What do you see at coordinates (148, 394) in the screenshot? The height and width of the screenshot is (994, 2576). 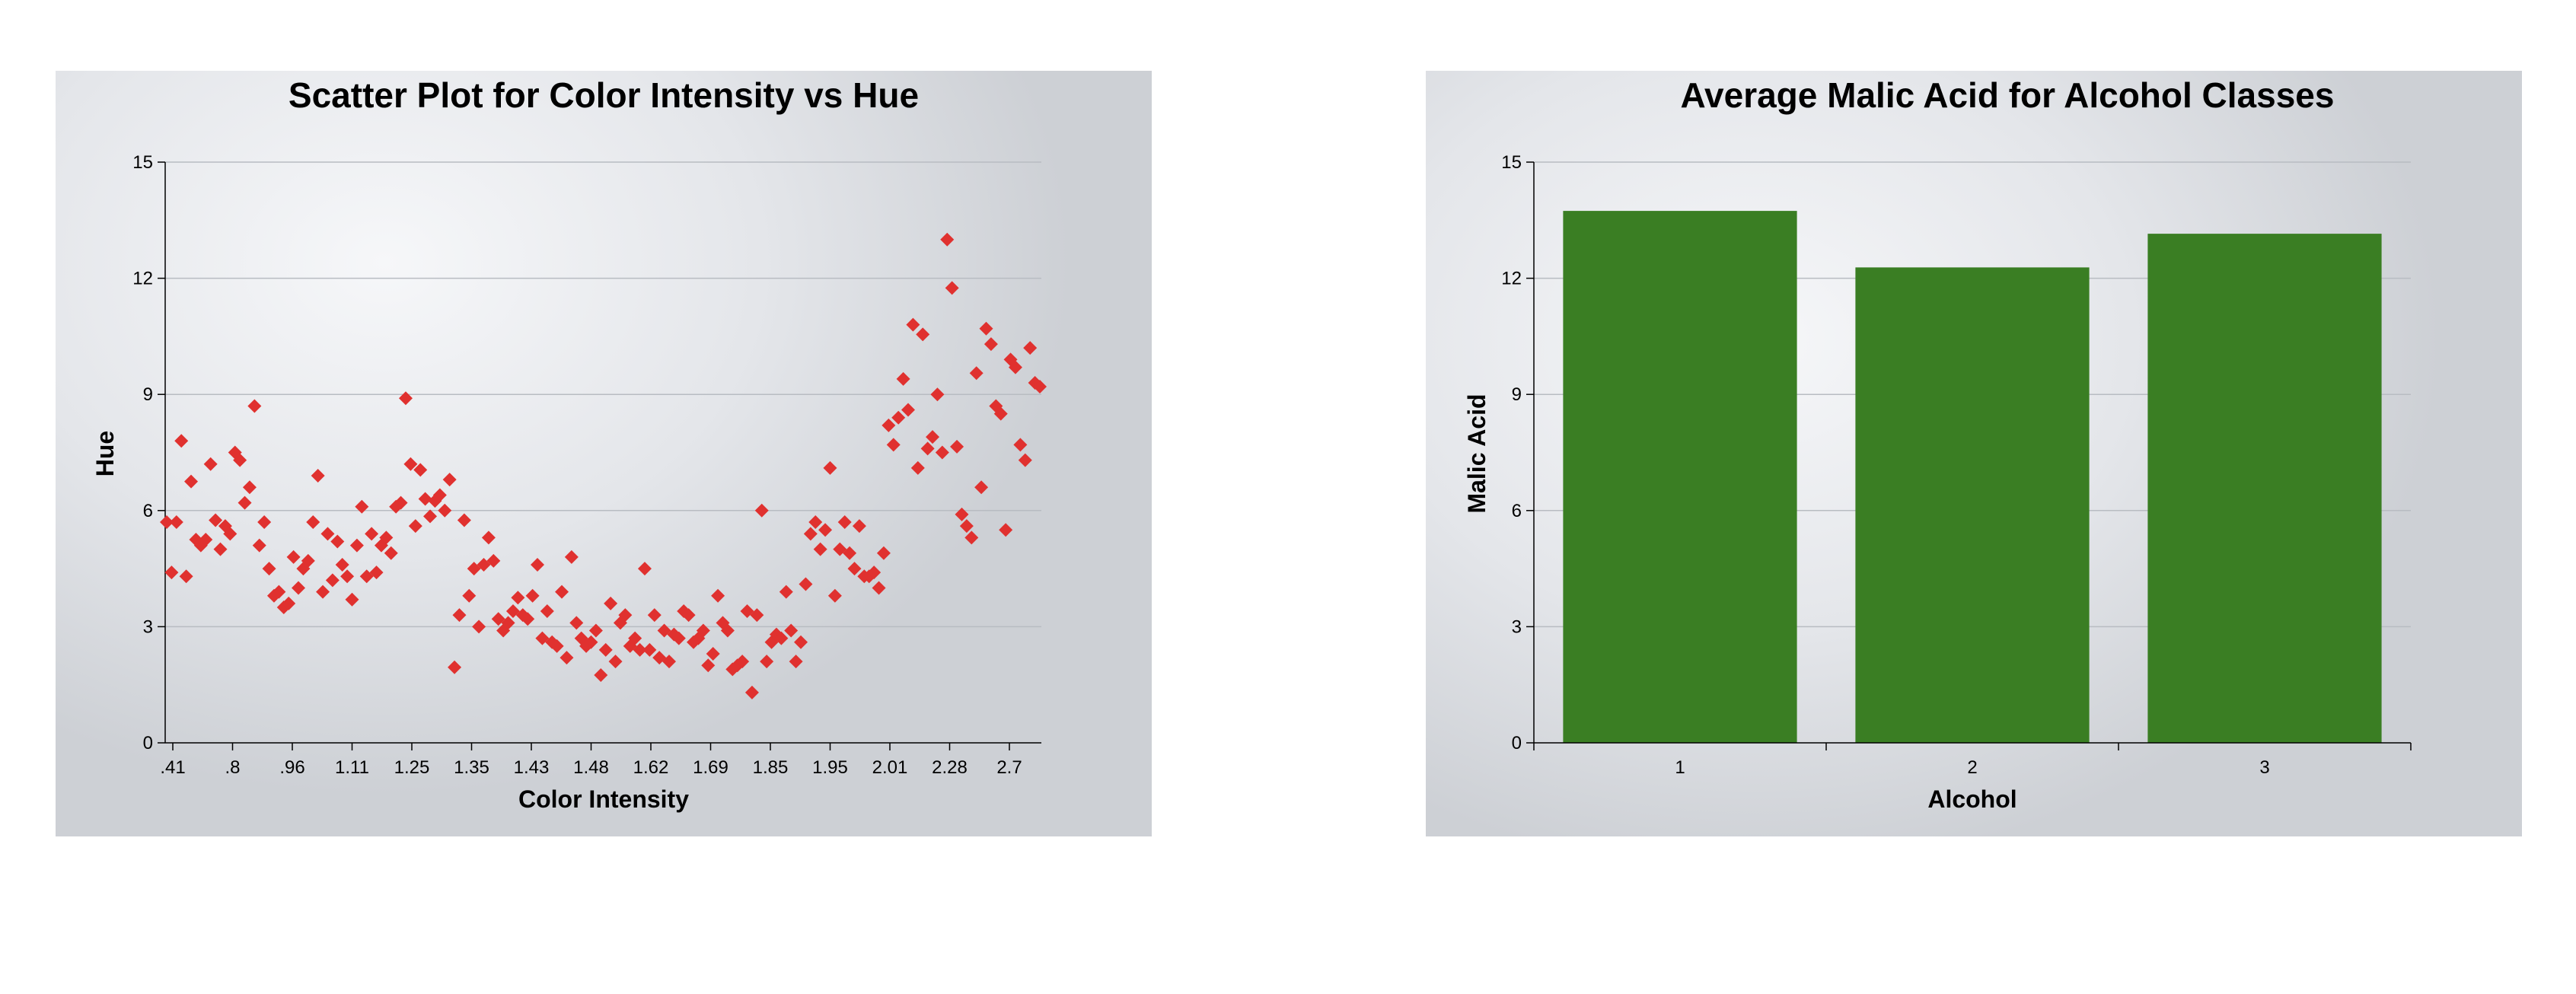 I see `scatter-y-tick-label: 9` at bounding box center [148, 394].